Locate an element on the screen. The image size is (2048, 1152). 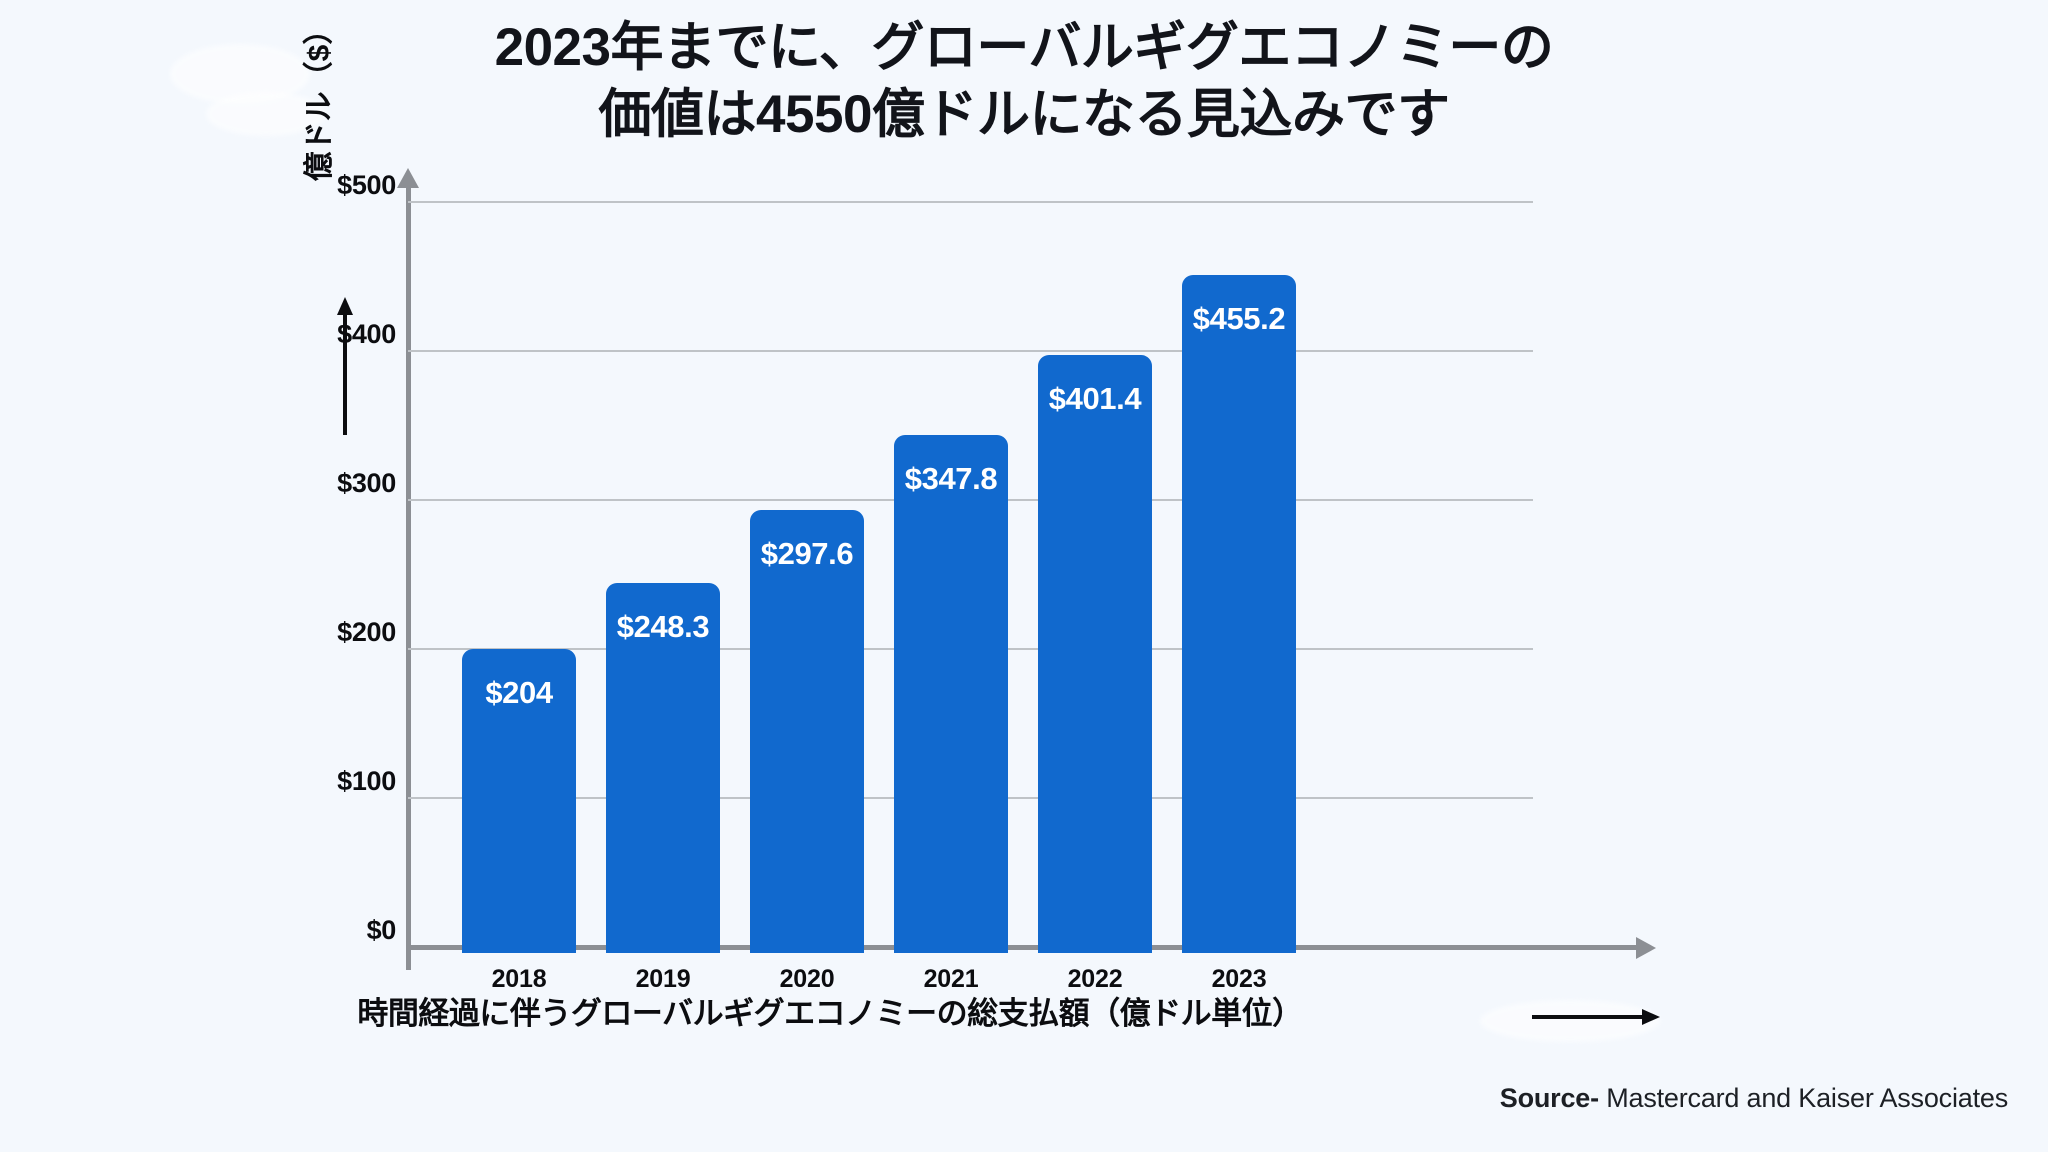
bar-2021: $347.8 is located at coordinates (951, 694).